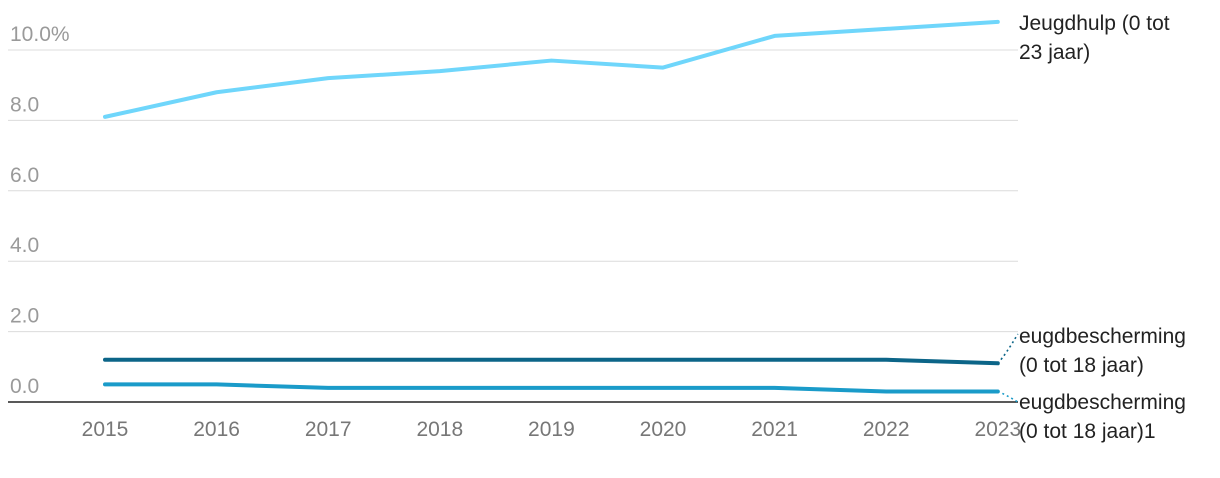  I want to click on series-line, so click(551, 361).